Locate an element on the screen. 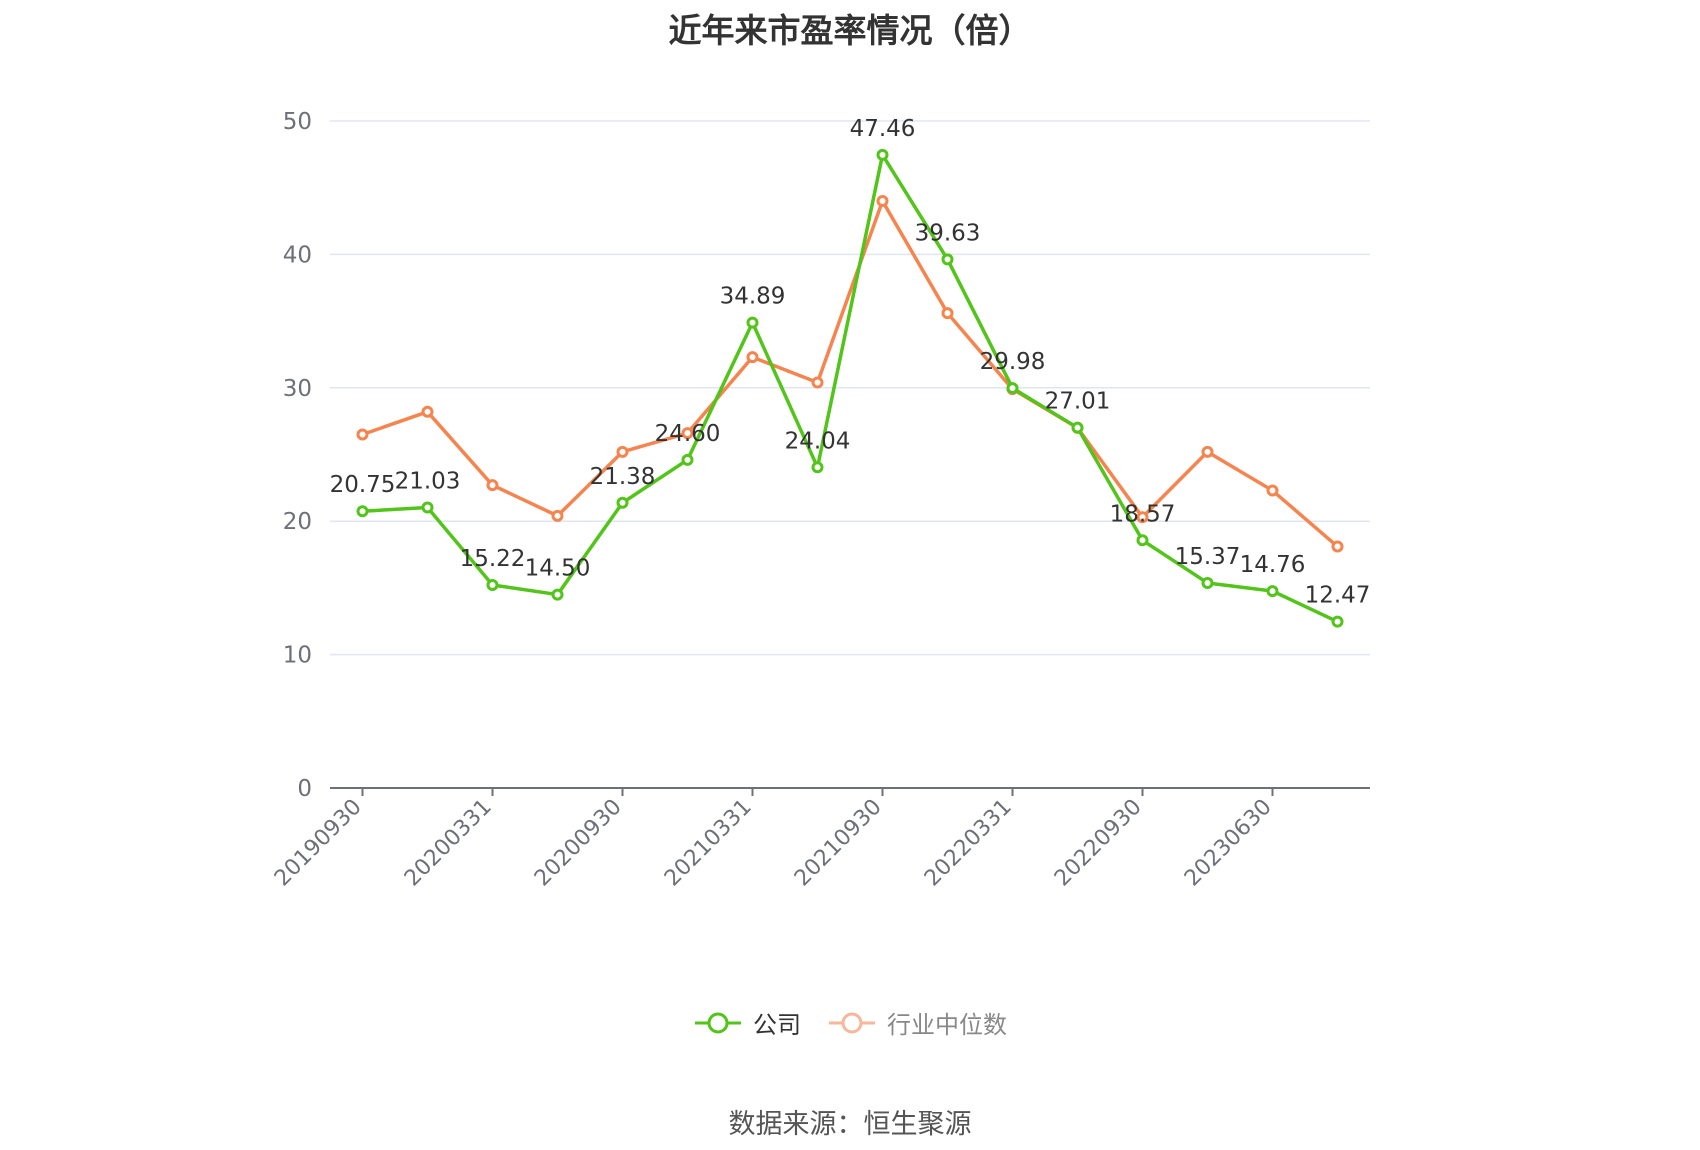  y-tick-label: 10 is located at coordinates (297, 656).